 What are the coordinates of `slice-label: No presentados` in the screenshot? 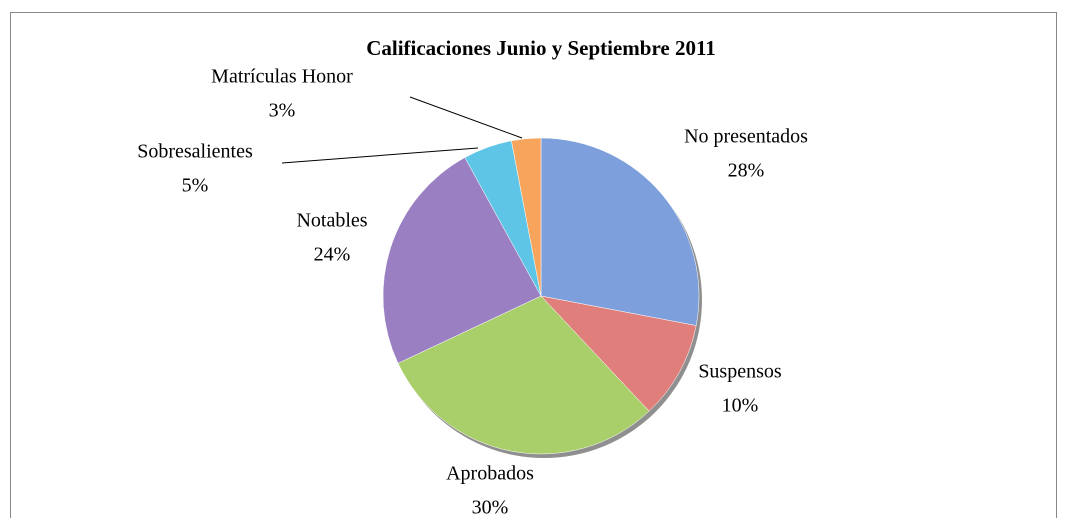 It's located at (746, 137).